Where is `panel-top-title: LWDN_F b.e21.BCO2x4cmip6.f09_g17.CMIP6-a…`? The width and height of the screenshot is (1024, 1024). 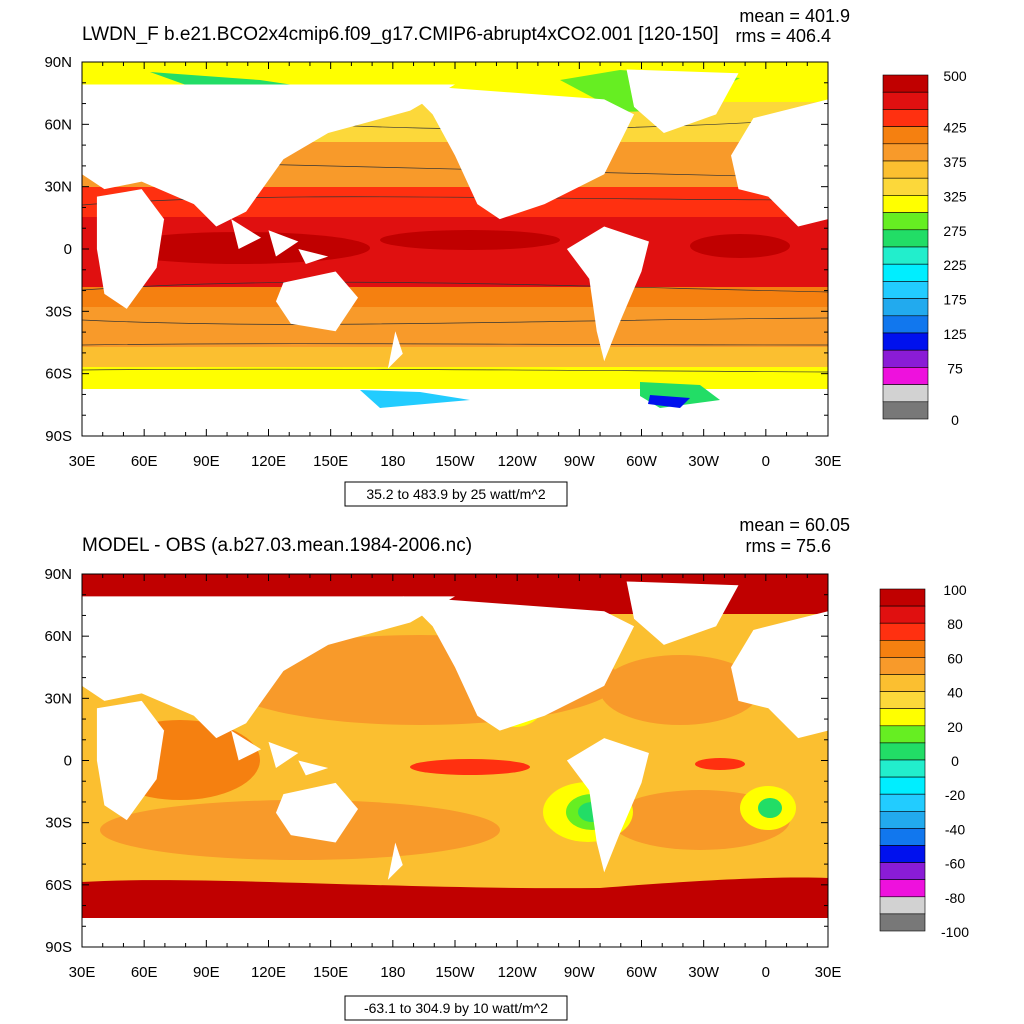 panel-top-title: LWDN_F b.e21.BCO2x4cmip6.f09_g17.CMIP6-a… is located at coordinates (400, 34).